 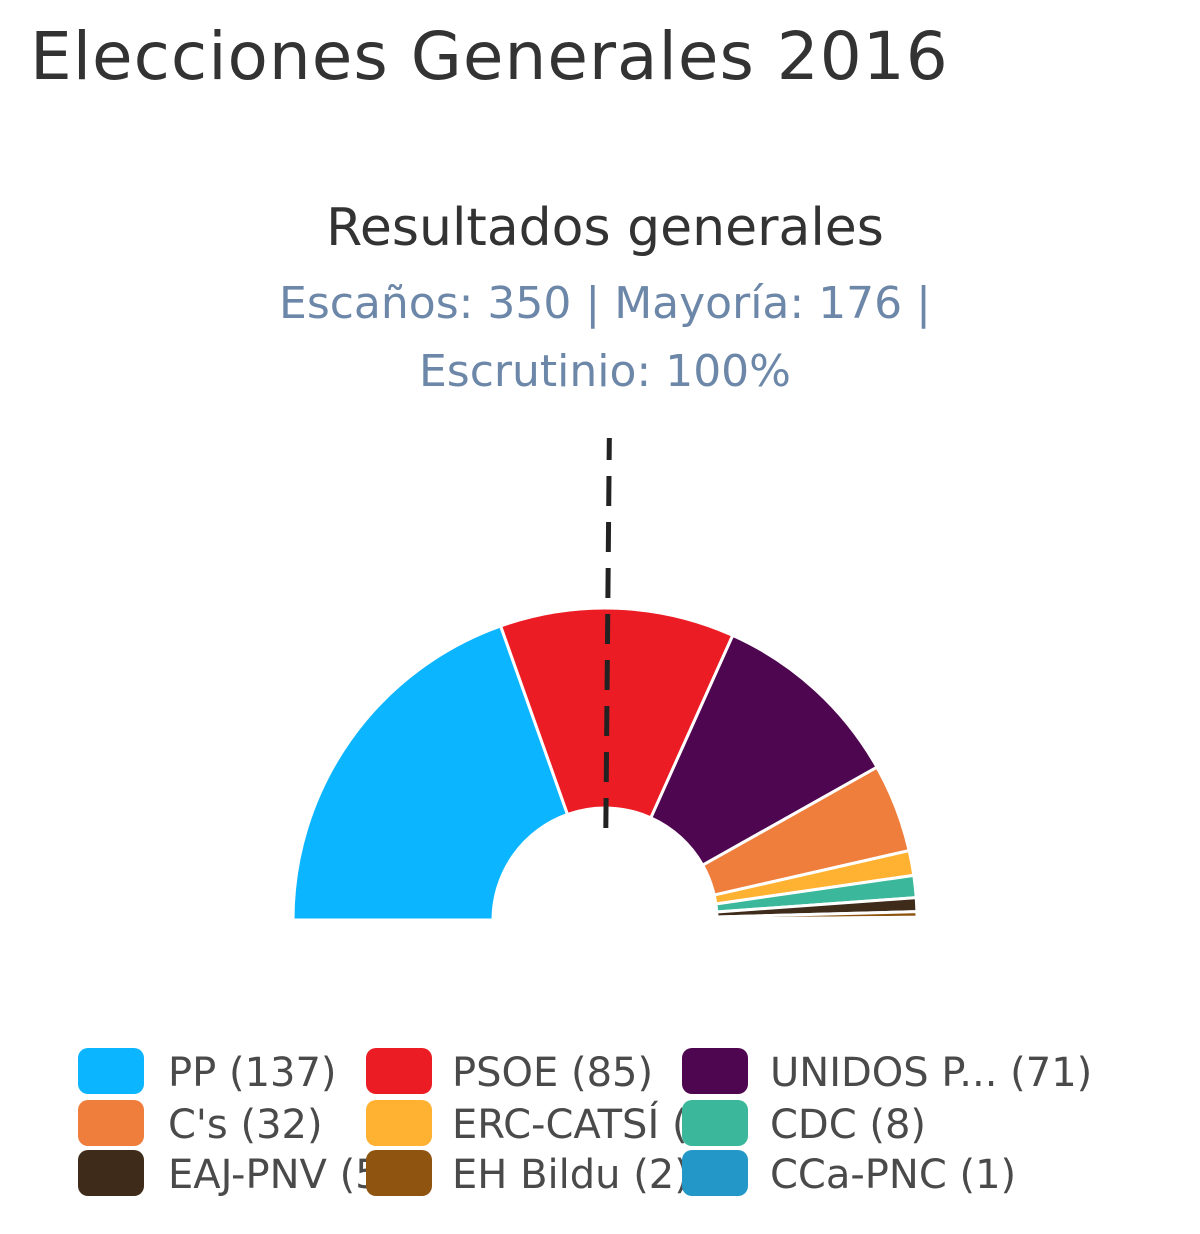 I want to click on legend-label: CDC (8), so click(x=848, y=1125).